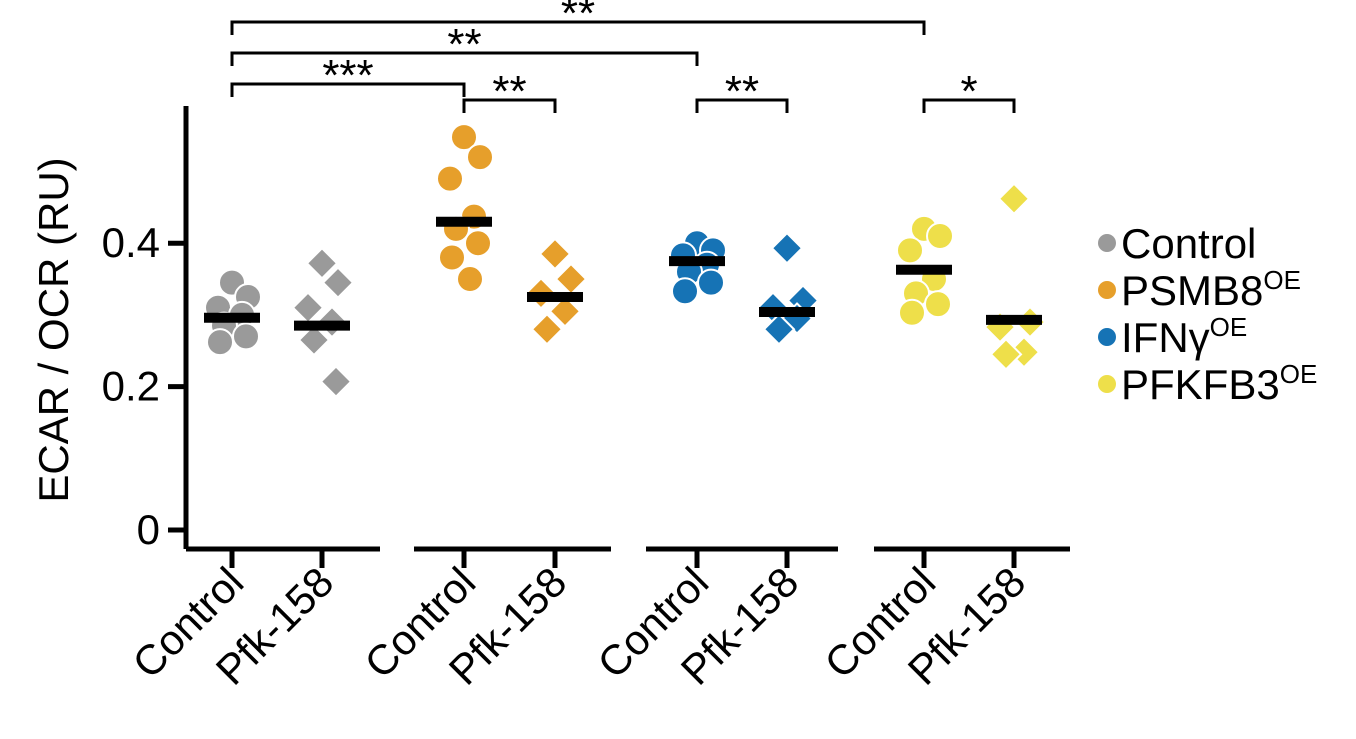 This screenshot has width=1356, height=739. I want to click on legend-label: IFNγOE, so click(1184, 336).